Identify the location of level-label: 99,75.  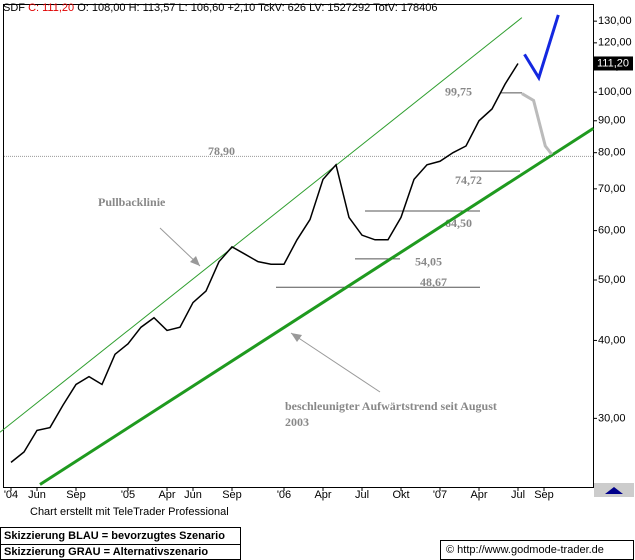
(458, 92).